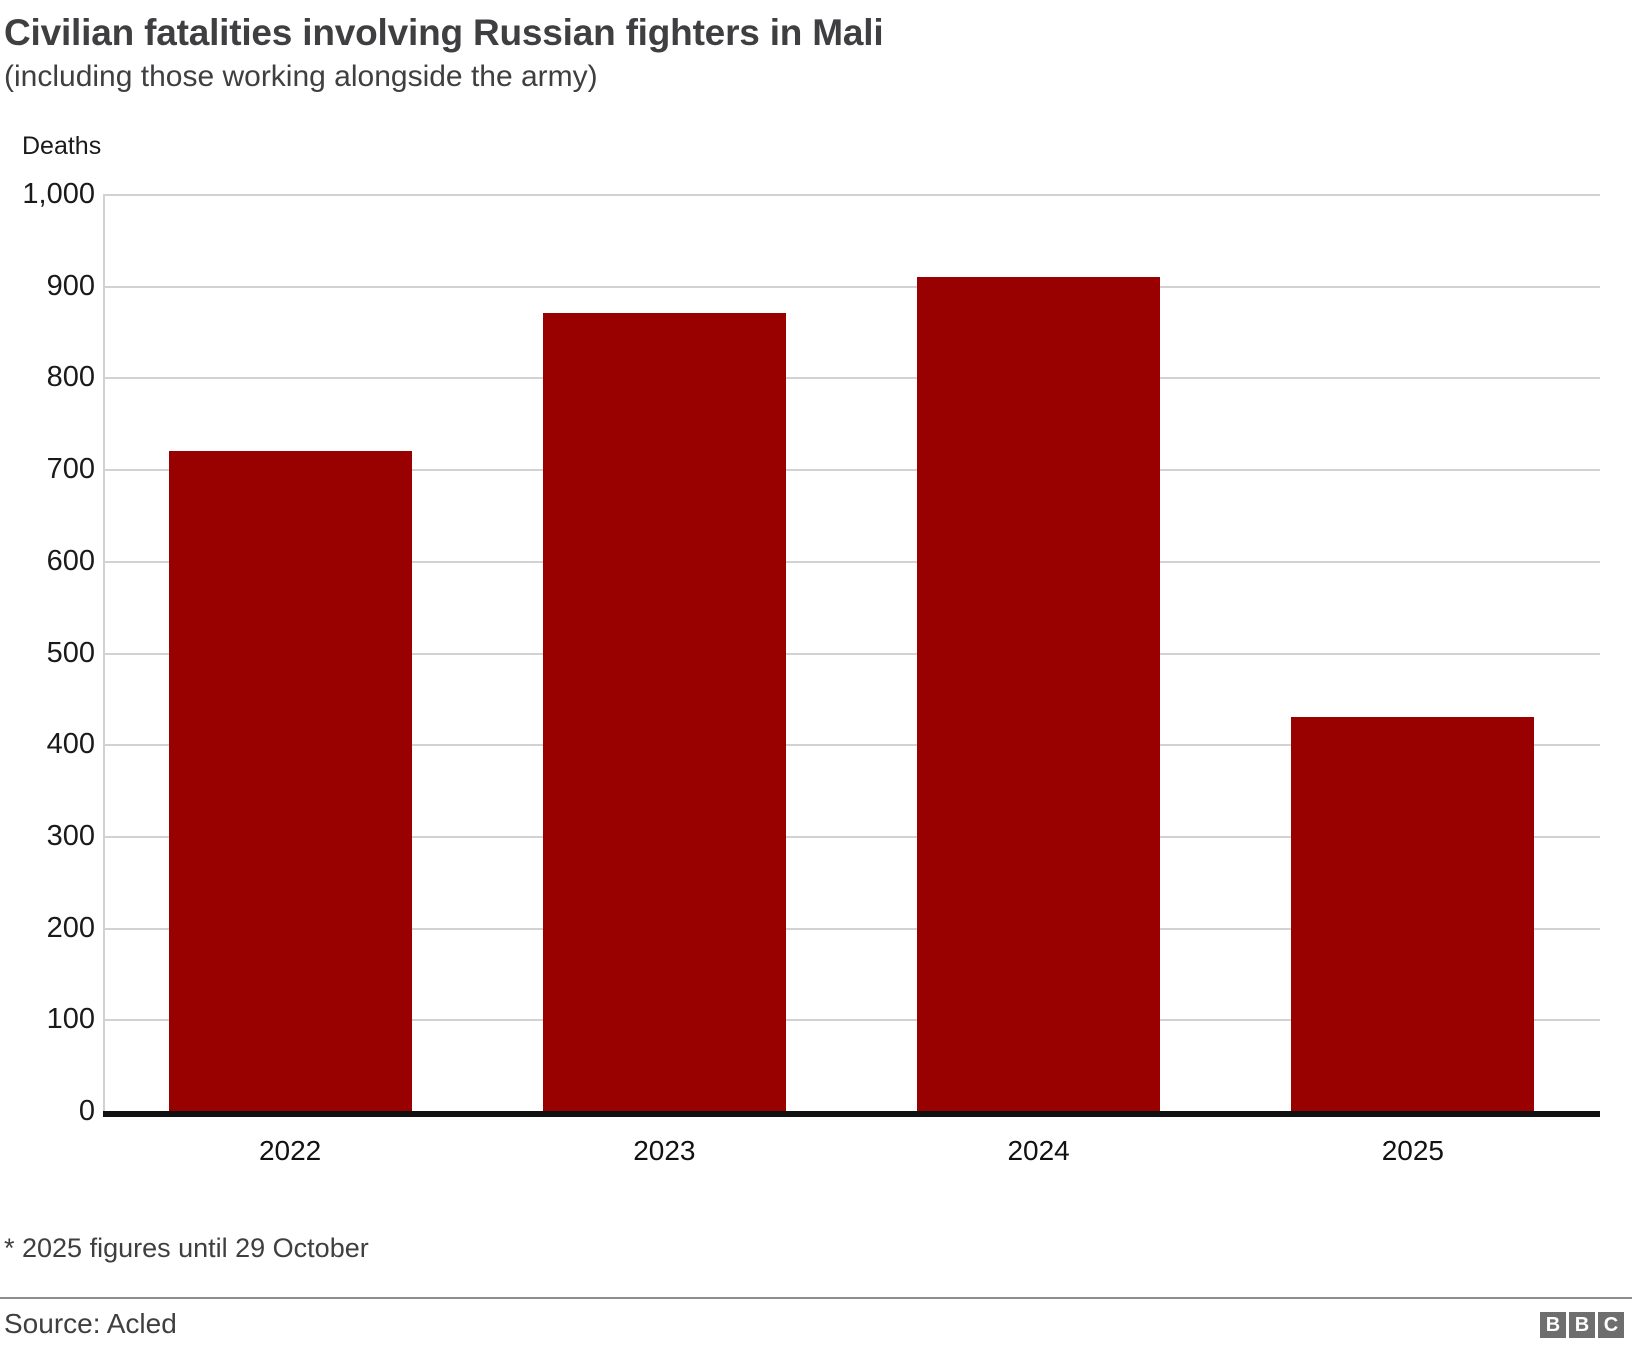 Image resolution: width=1632 pixels, height=1354 pixels. I want to click on bbc-logo-letter-3: C, so click(1611, 1325).